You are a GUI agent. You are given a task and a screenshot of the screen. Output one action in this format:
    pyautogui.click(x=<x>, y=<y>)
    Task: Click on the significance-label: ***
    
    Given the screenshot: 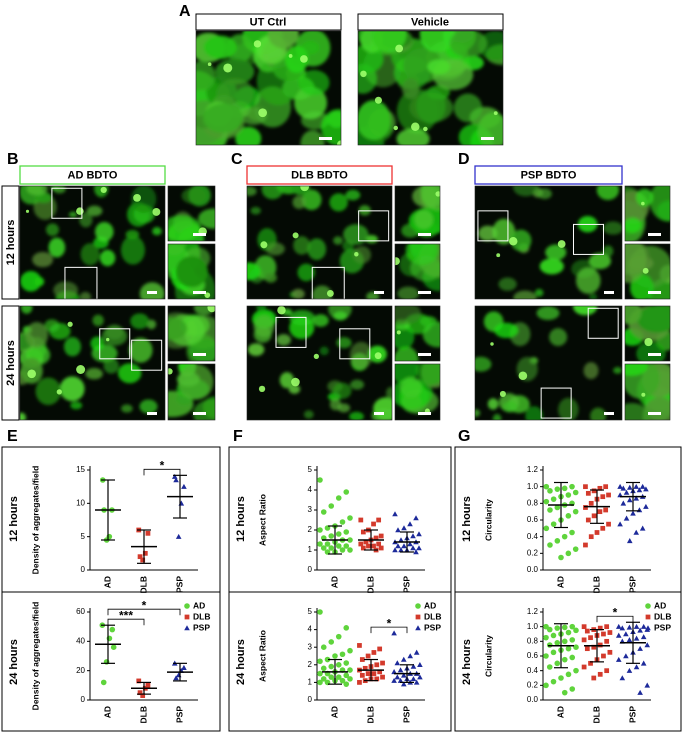 What is the action you would take?
    pyautogui.click(x=126, y=615)
    